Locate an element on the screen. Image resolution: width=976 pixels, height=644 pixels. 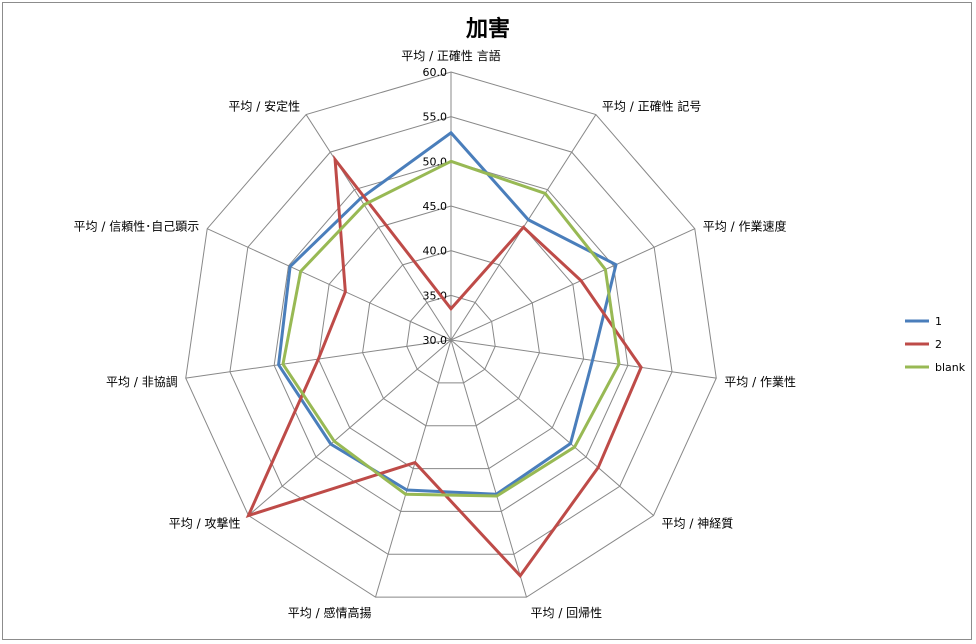
legend-label-blank: blank is located at coordinates (950, 367).